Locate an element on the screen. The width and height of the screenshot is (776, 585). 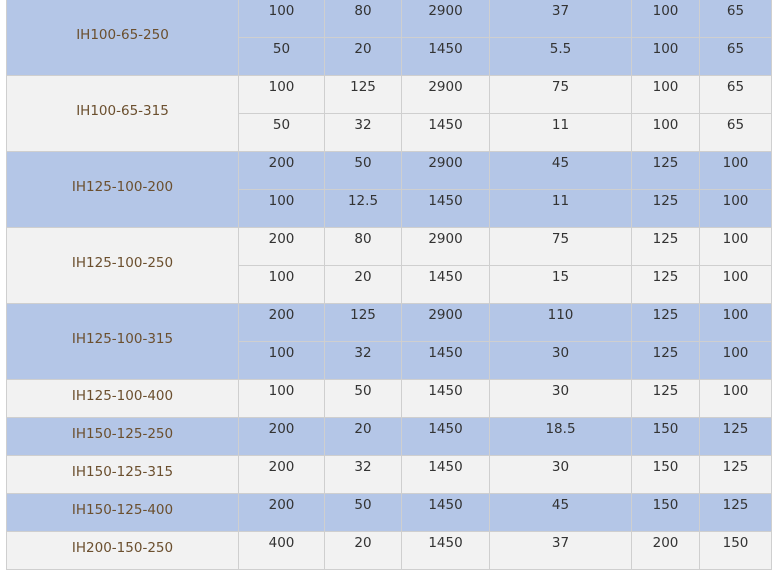
value-cell: 18.5 is located at coordinates (560, 436).